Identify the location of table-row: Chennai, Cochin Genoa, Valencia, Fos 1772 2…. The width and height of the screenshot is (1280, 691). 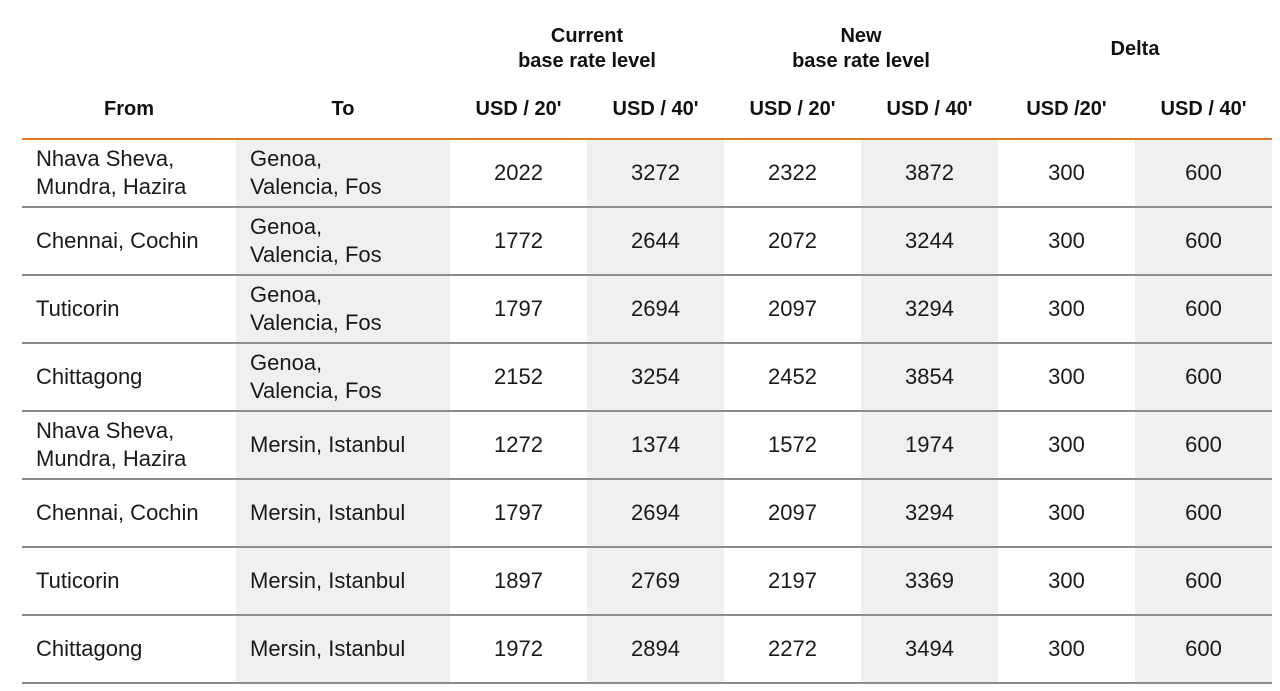
(647, 241).